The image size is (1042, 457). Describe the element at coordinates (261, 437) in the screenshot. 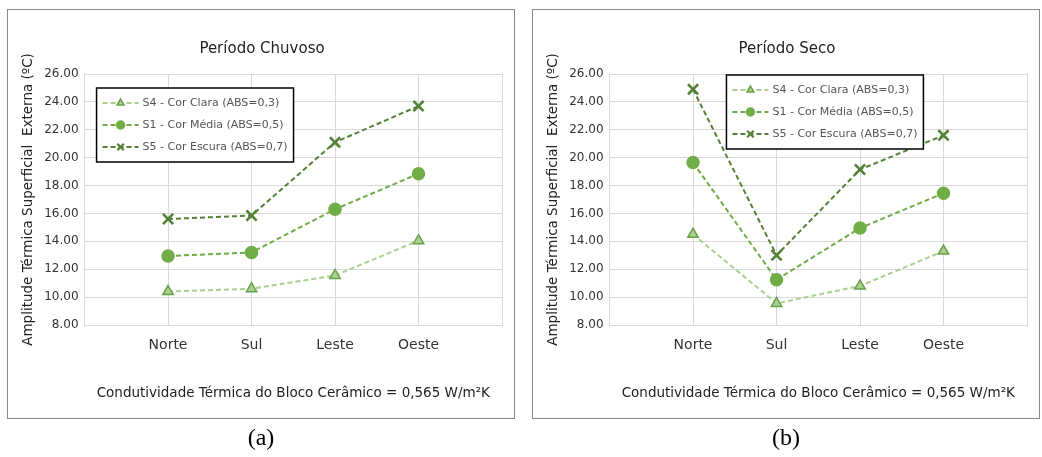

I see `text: (a)` at that location.